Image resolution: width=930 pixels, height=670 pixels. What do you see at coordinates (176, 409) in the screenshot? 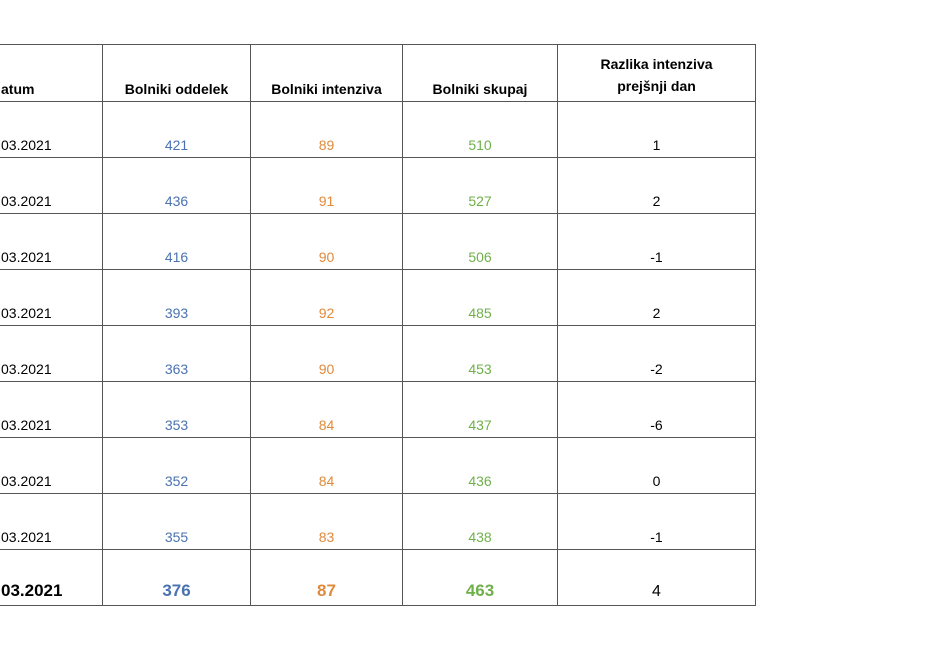
I see `table-cell: 353` at bounding box center [176, 409].